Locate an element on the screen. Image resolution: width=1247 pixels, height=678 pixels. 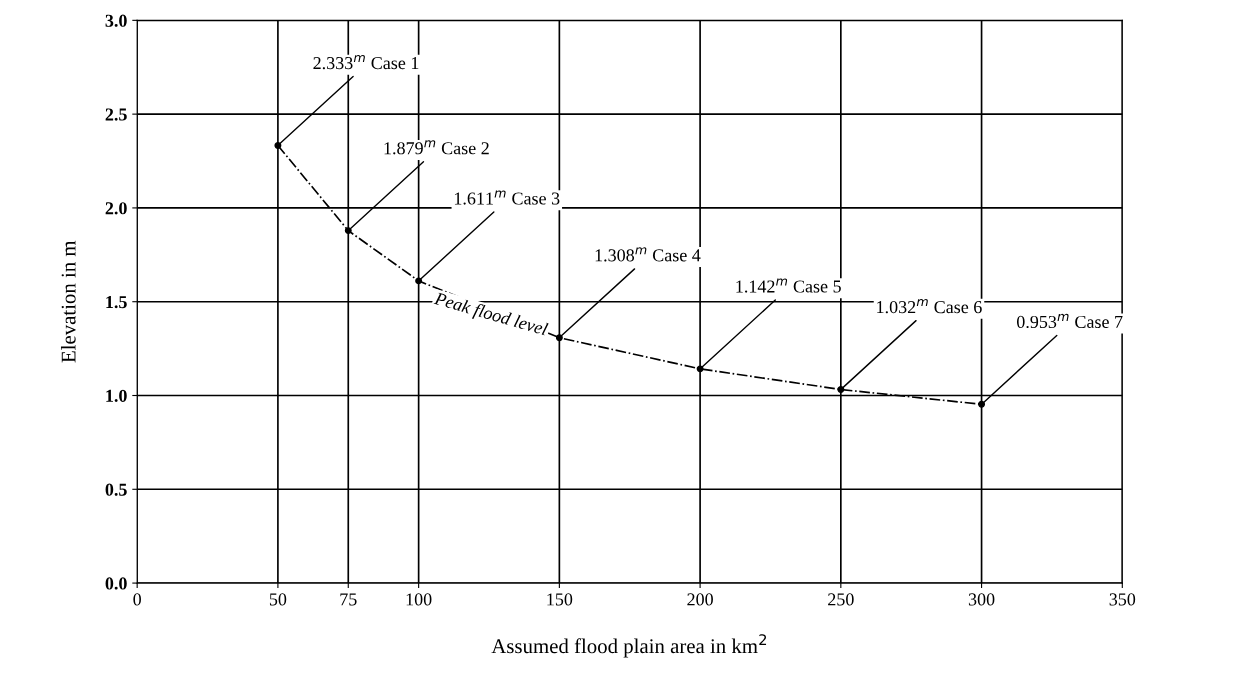
annotation: 1.611$^{m}$ Case 3 is located at coordinates (507, 197).